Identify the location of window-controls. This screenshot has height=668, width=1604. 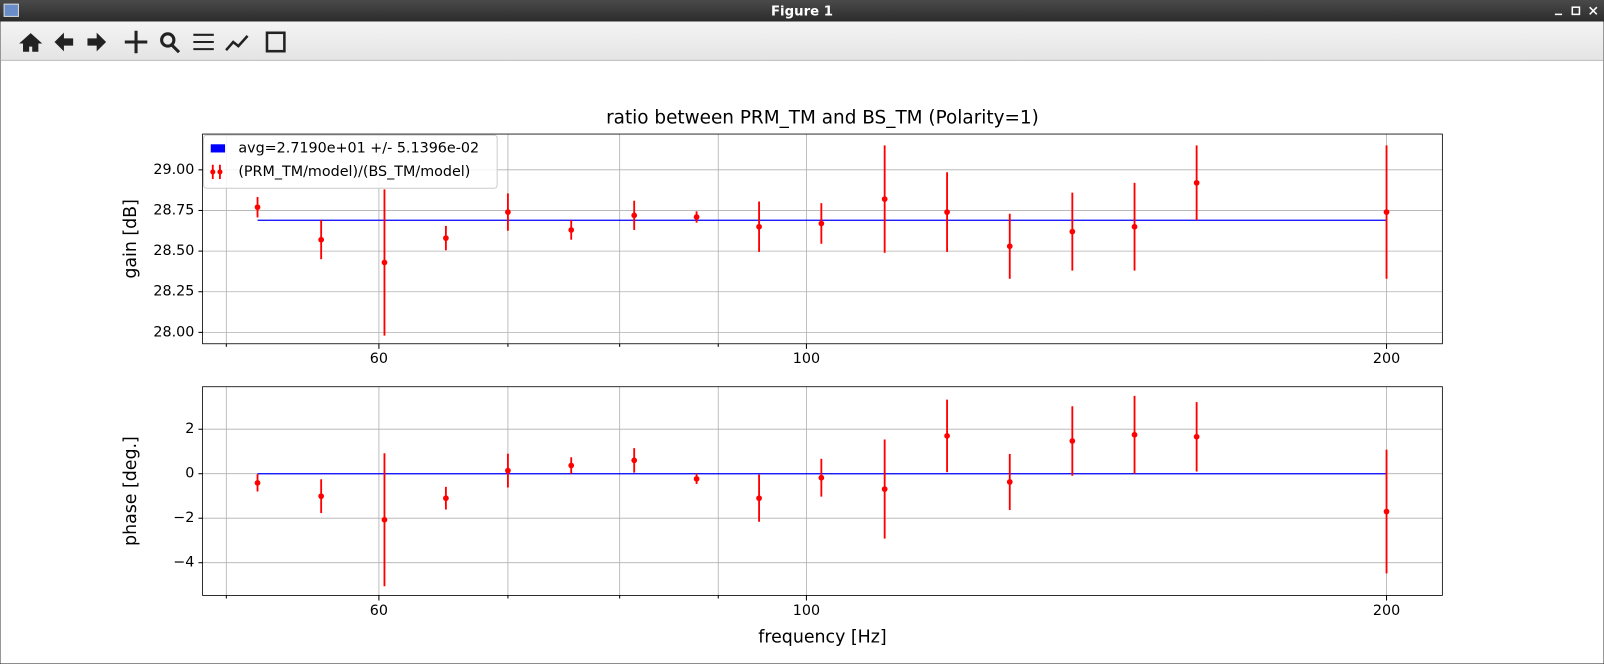
(1576, 11).